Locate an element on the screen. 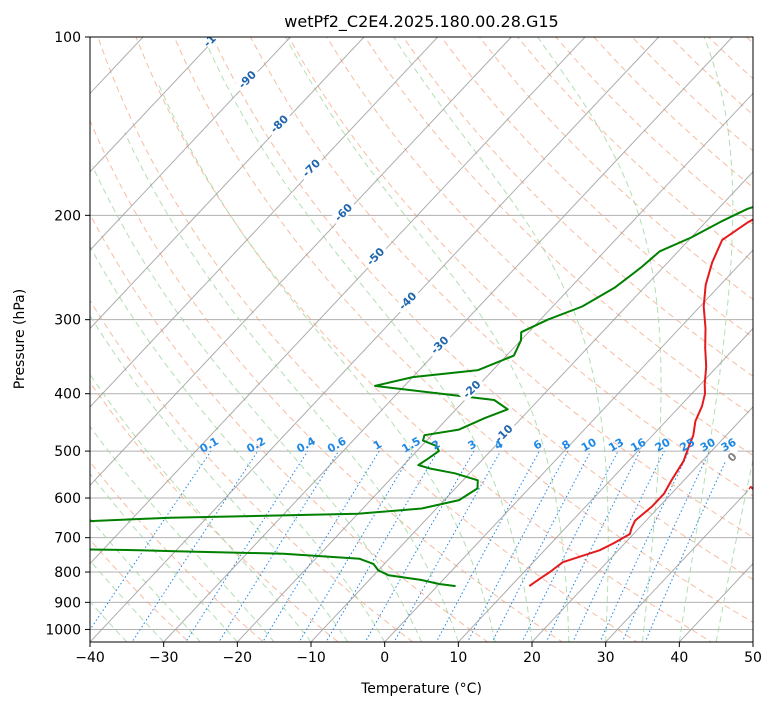  moist-adiabat-label: 10 is located at coordinates (756, 487).